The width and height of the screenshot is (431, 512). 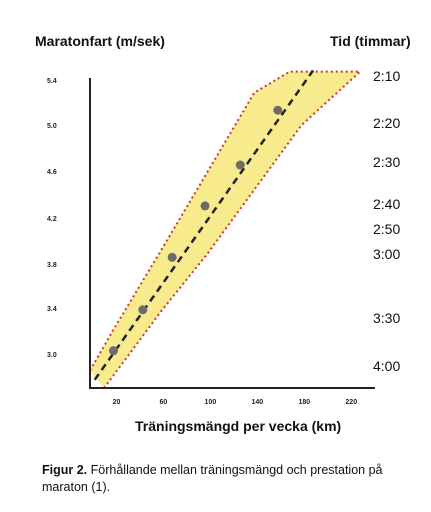 I want to click on y-tick-label: 5.0, so click(x=52, y=126).